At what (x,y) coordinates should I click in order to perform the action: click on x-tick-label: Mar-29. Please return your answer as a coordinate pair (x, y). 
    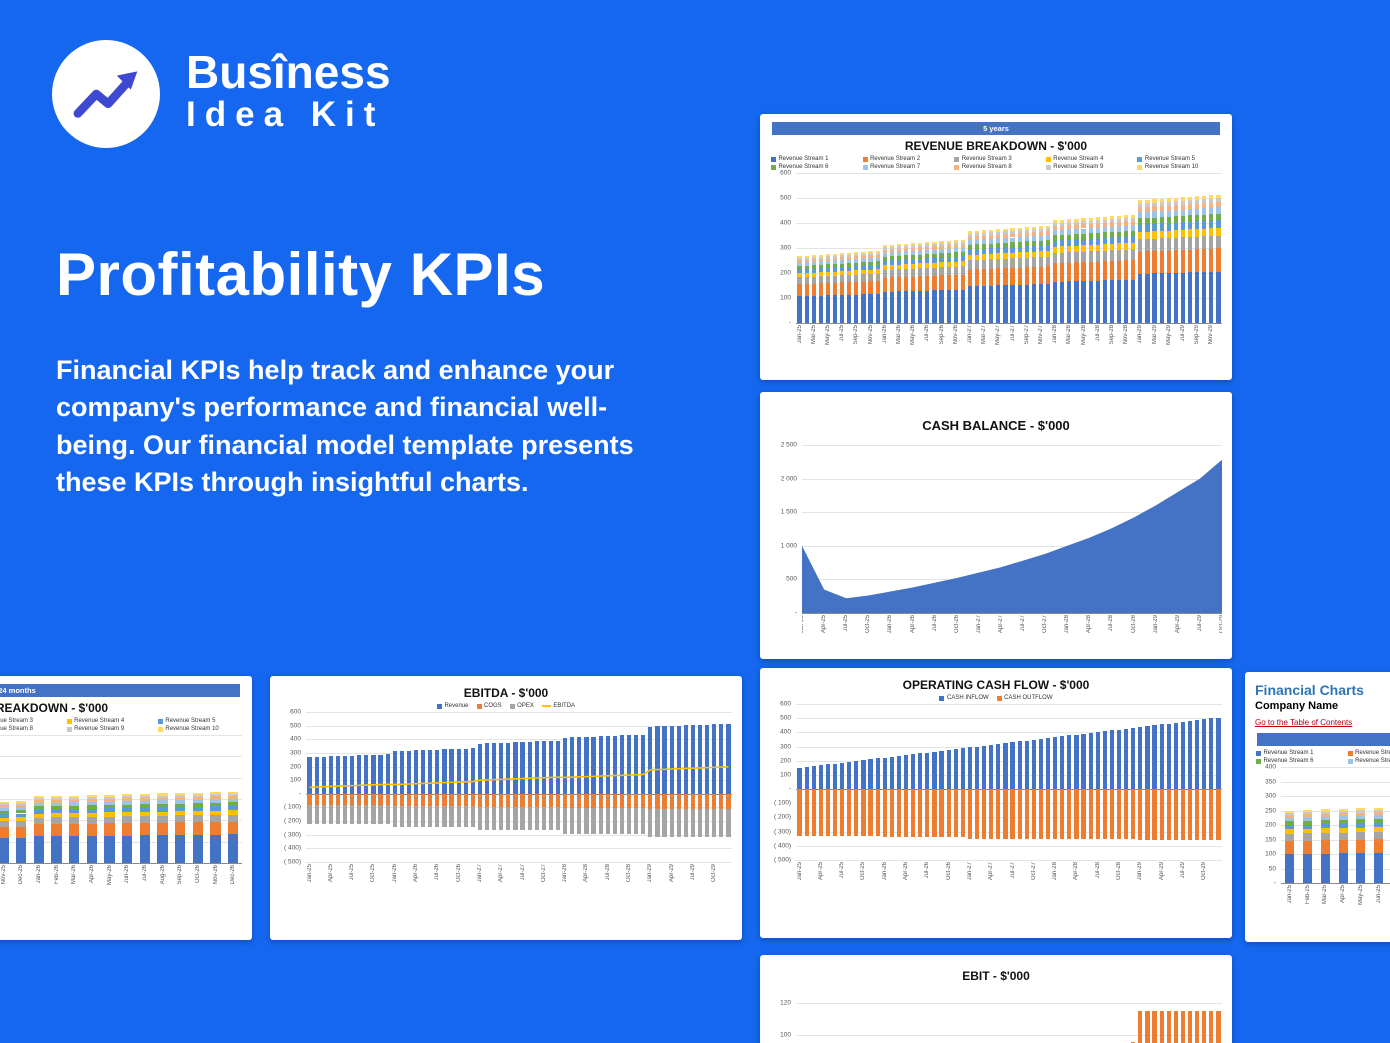
    Looking at the image, I should click on (1154, 335).